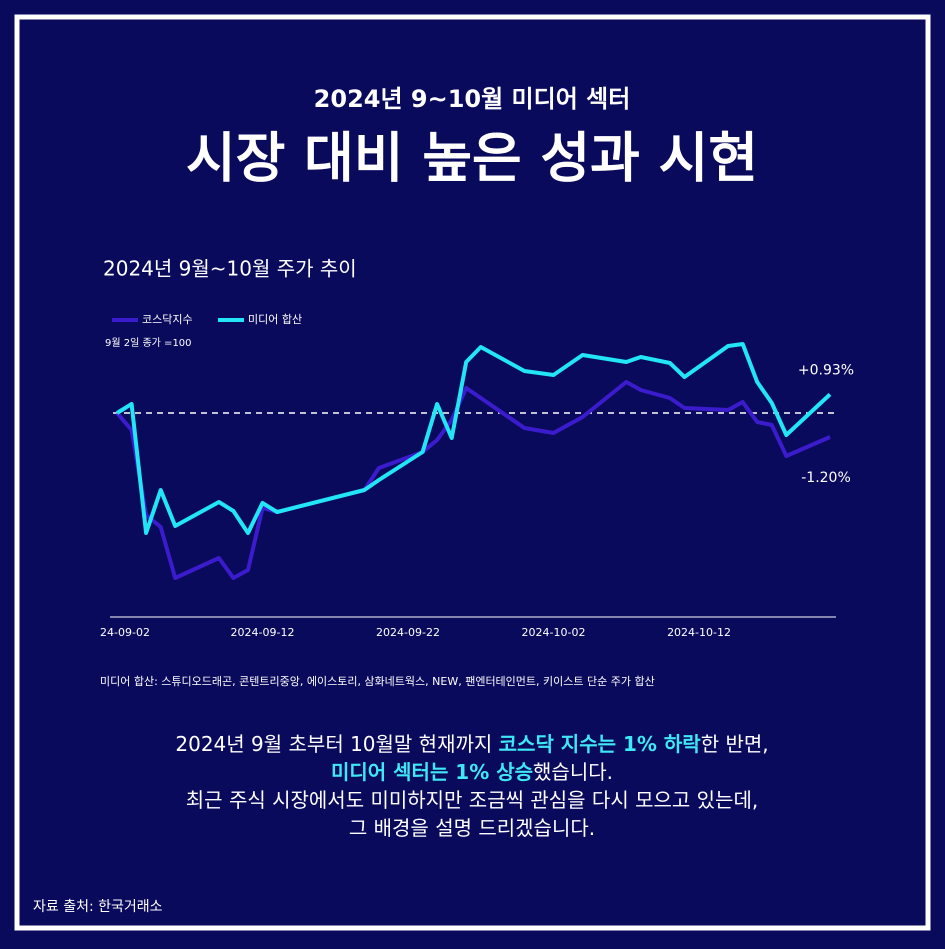  I want to click on body-line: 그 배경을 설명 드리겠습니다., so click(472, 828).